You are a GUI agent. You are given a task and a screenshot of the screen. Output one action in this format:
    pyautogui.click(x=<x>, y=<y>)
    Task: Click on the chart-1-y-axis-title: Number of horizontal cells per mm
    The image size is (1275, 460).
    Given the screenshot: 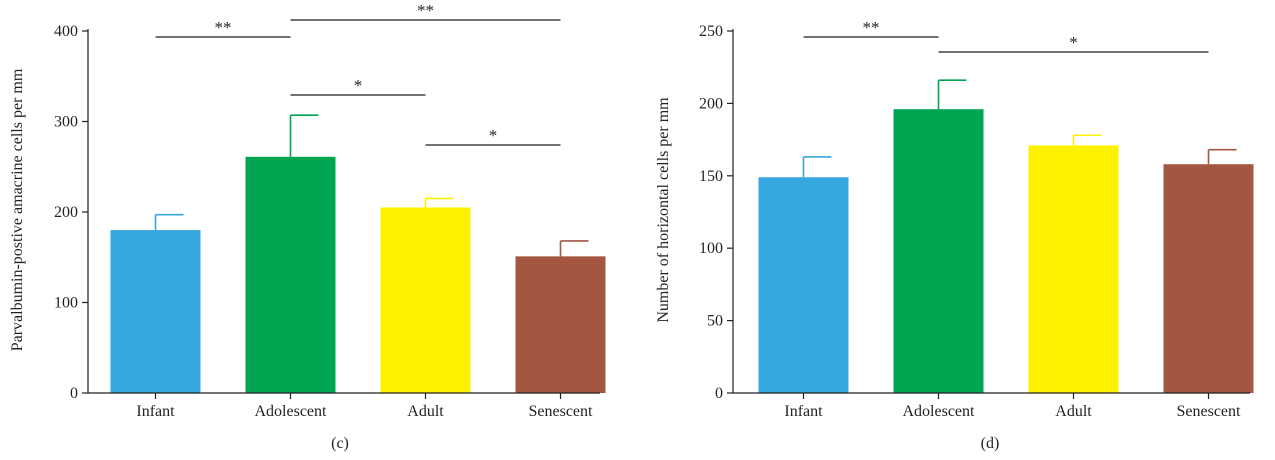 What is the action you would take?
    pyautogui.click(x=663, y=210)
    